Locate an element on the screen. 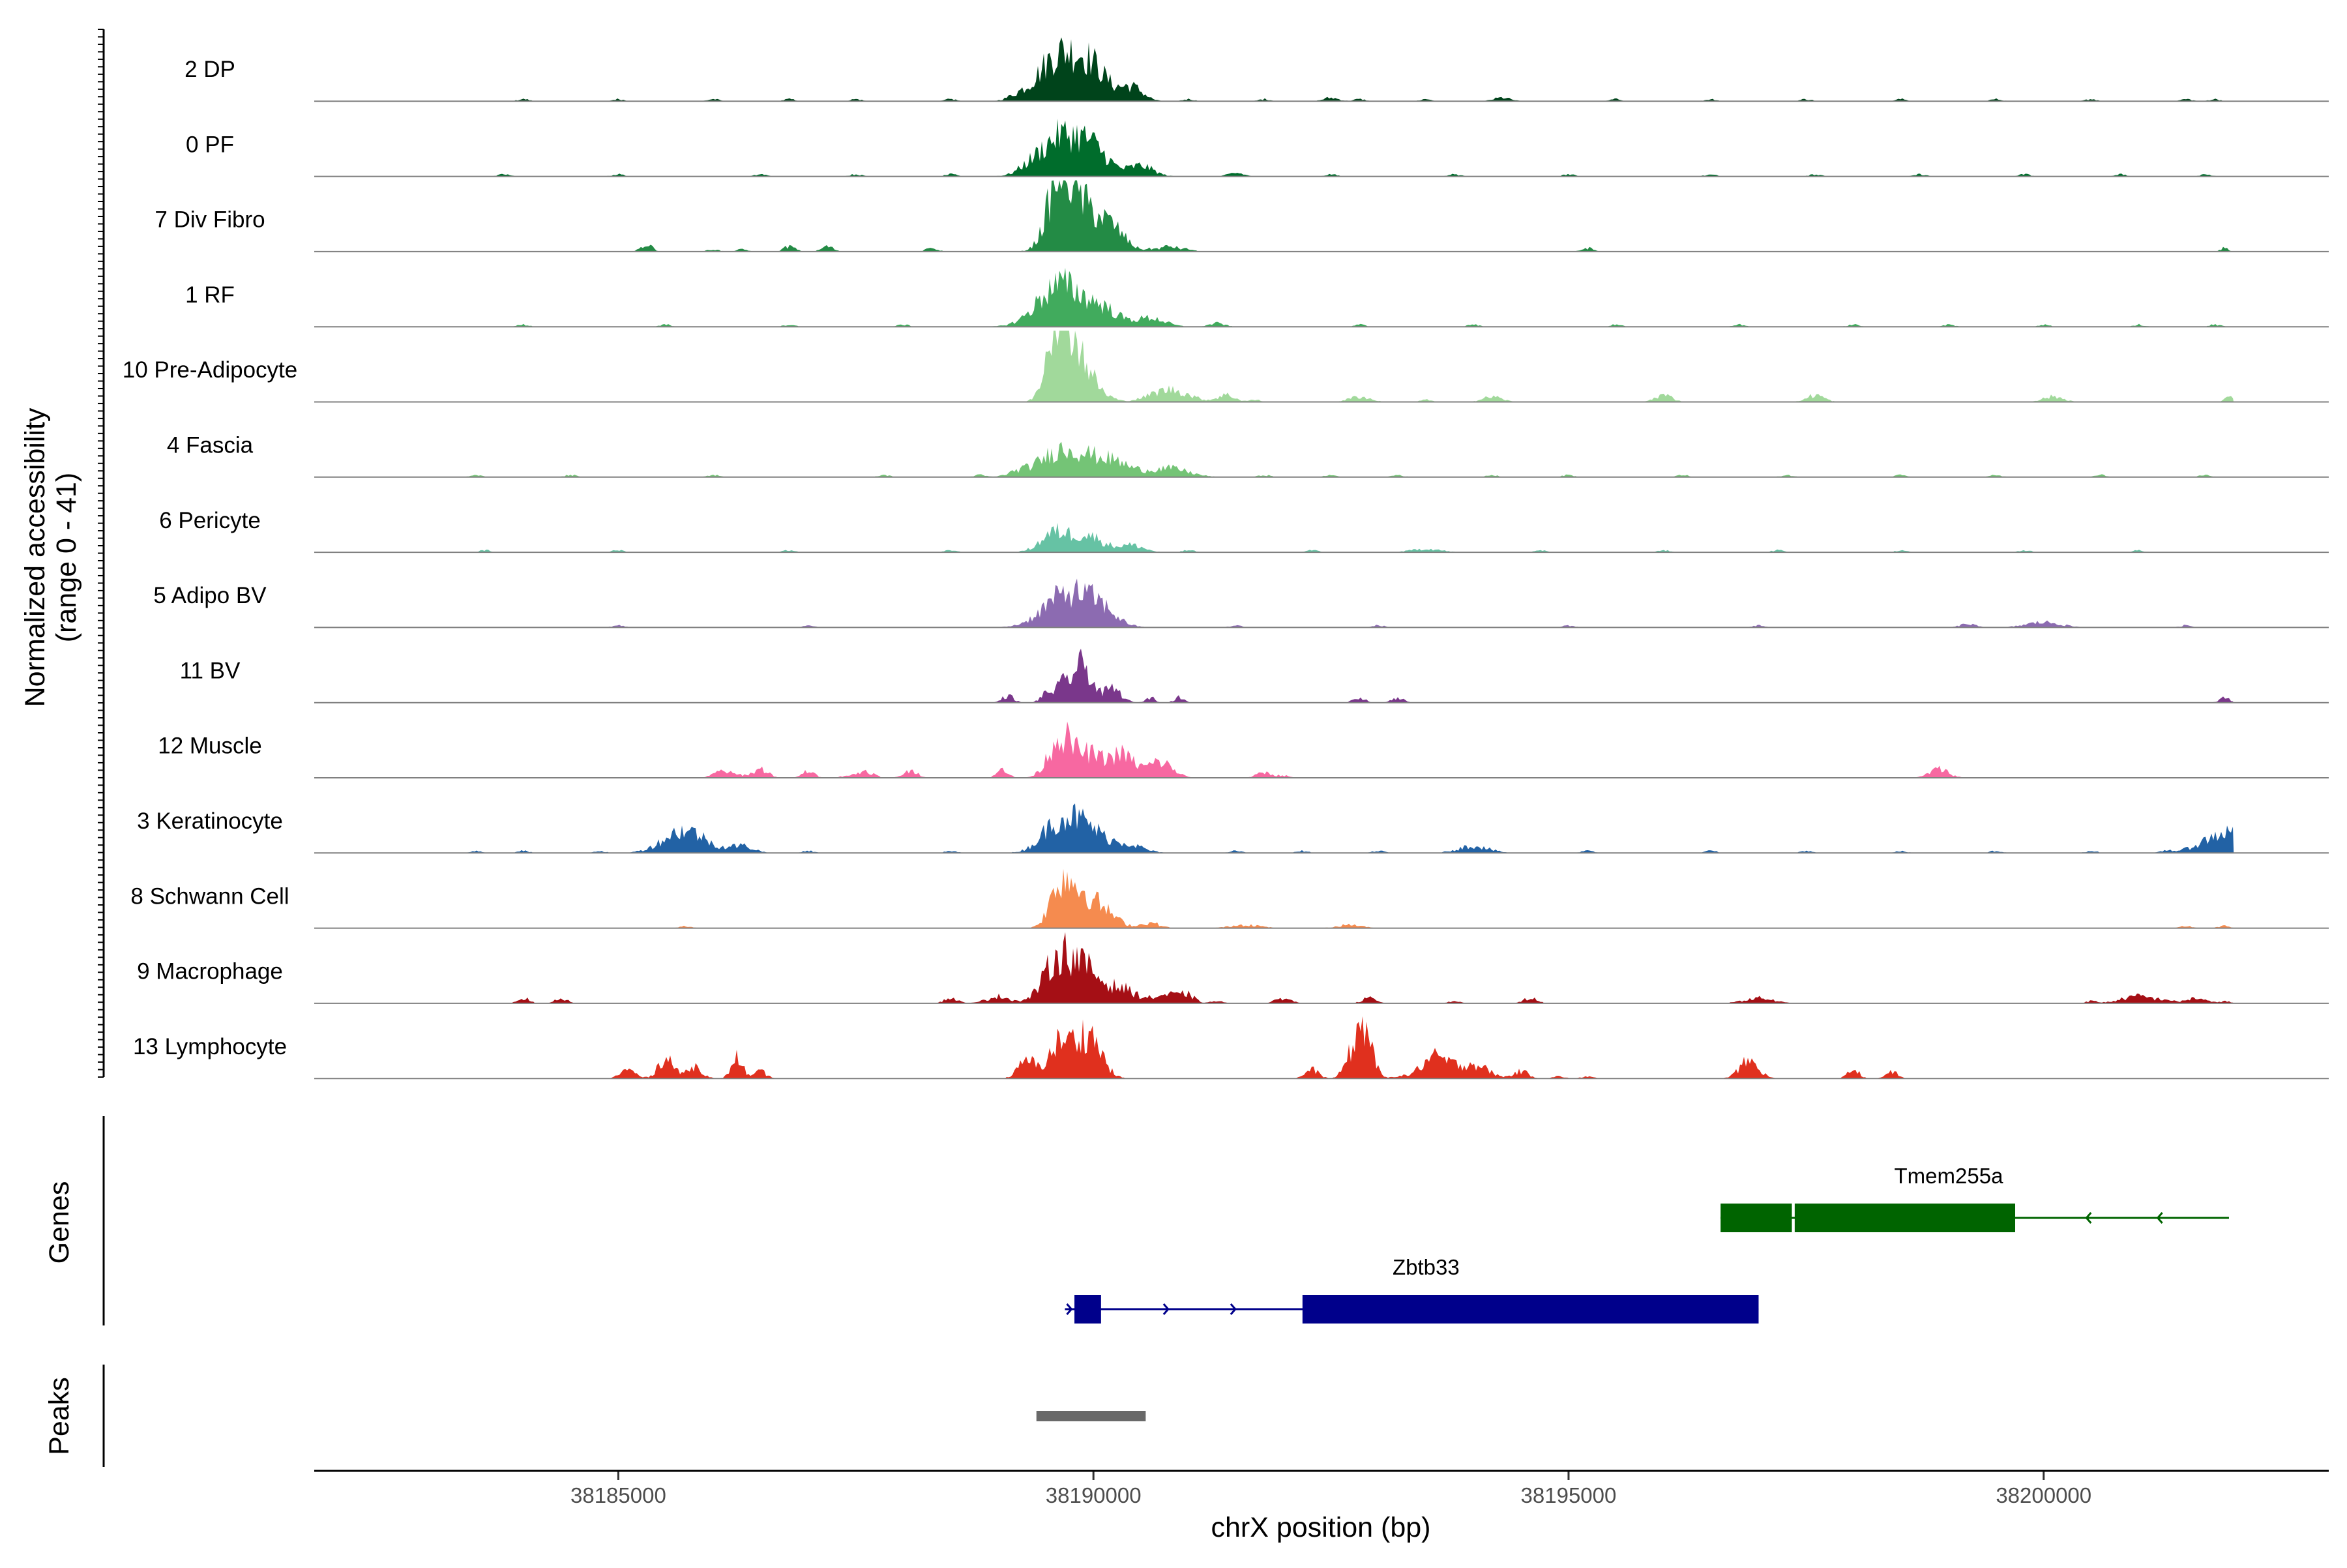  track-label-3-keratinocyte: 3 Keratinocyte is located at coordinates (210, 821).